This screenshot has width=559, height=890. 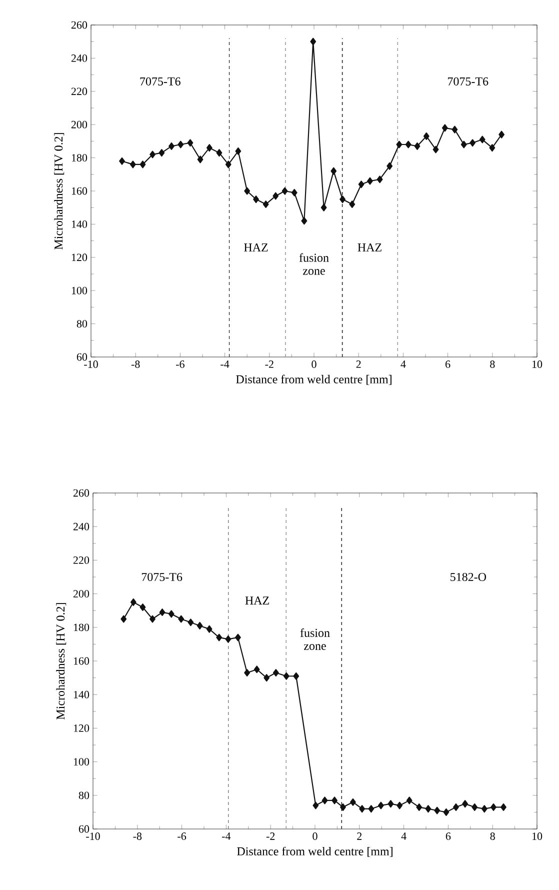 What do you see at coordinates (537, 836) in the screenshot?
I see `x-tick-label: 10` at bounding box center [537, 836].